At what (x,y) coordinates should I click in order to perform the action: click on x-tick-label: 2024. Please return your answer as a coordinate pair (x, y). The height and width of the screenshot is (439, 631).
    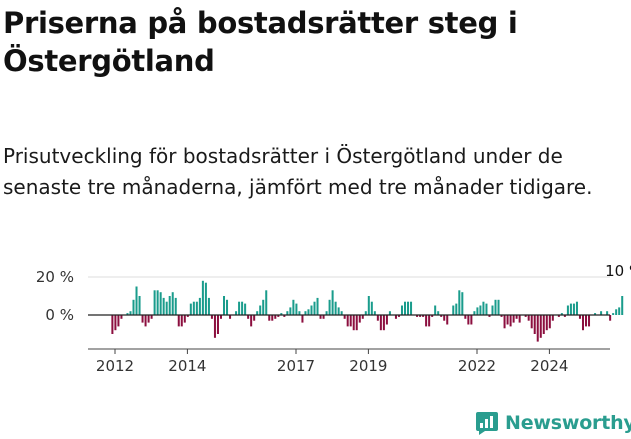
    Looking at the image, I should click on (549, 366).